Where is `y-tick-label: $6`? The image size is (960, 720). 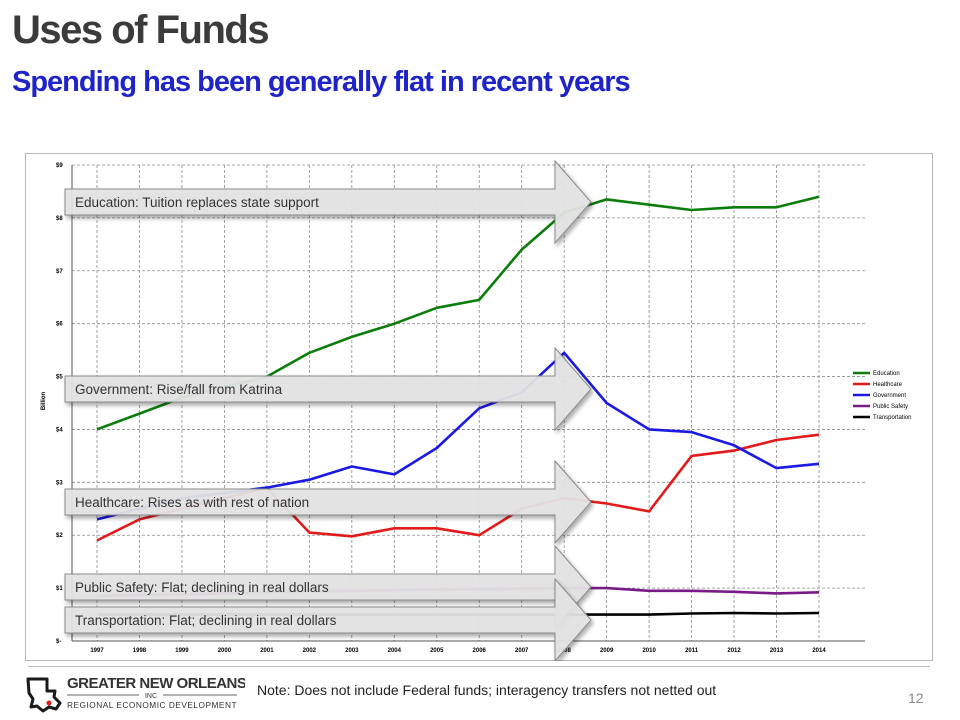 y-tick-label: $6 is located at coordinates (59, 325).